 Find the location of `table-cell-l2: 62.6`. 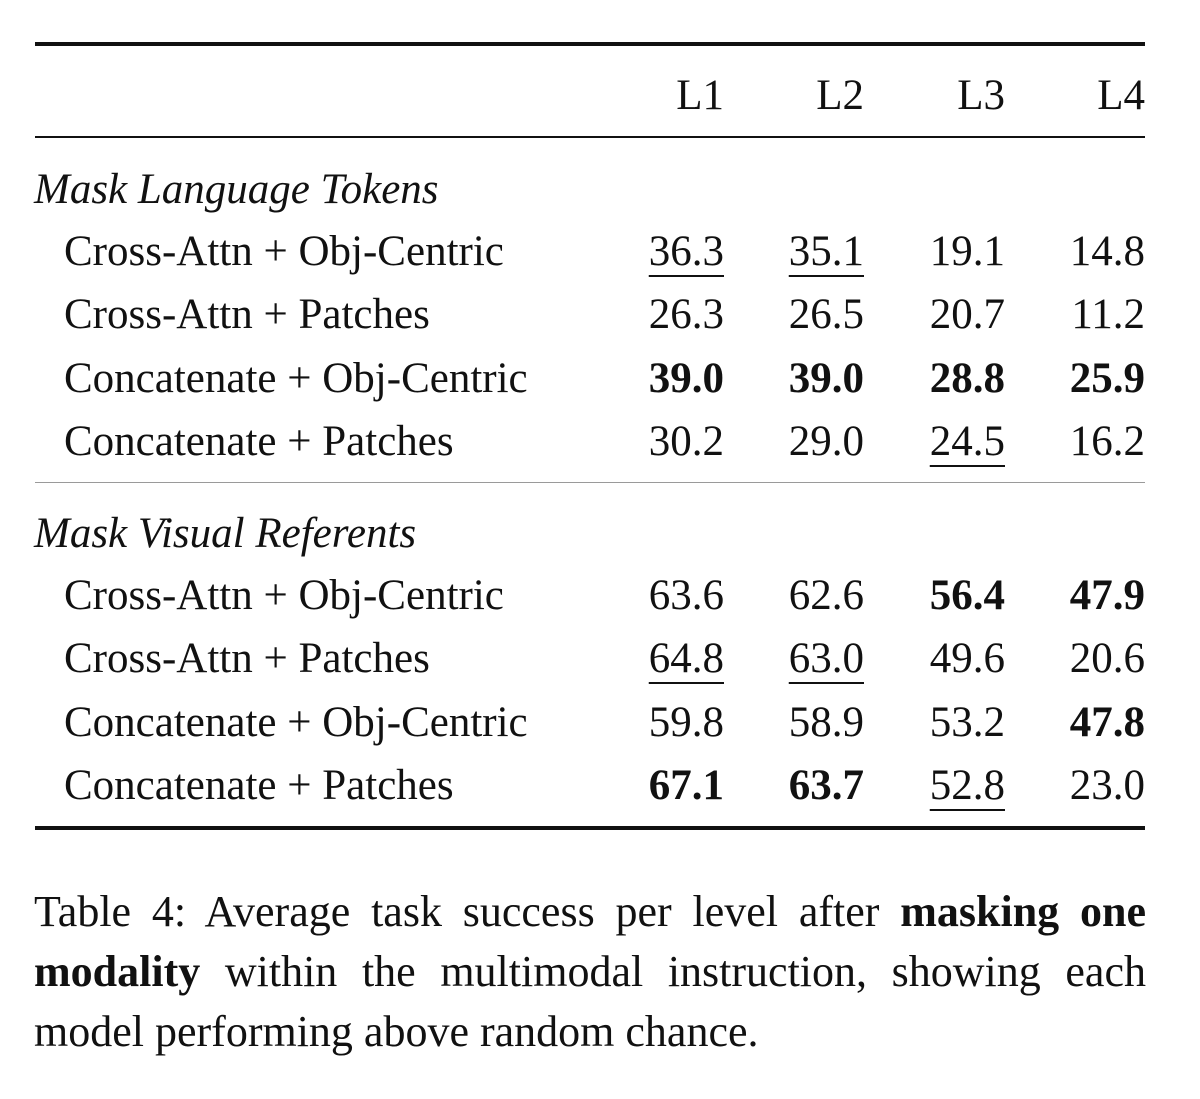

table-cell-l2: 62.6 is located at coordinates (826, 595).